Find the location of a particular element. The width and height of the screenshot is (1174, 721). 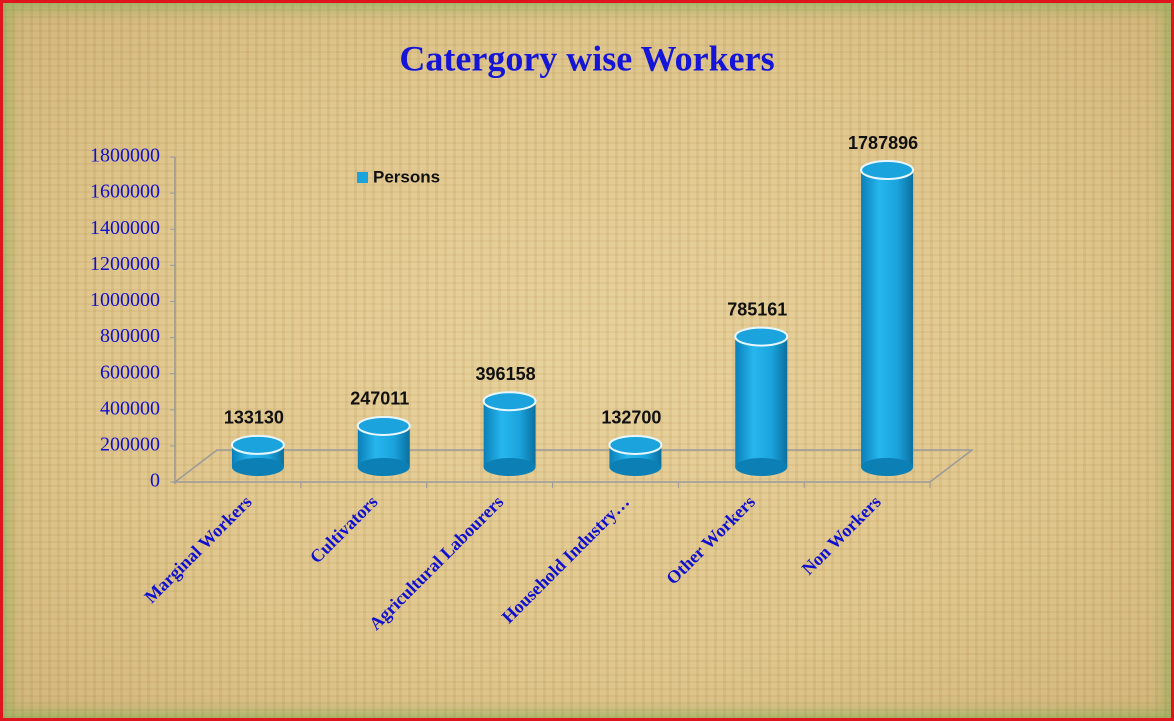

y-tick-label: 0 is located at coordinates (155, 481).